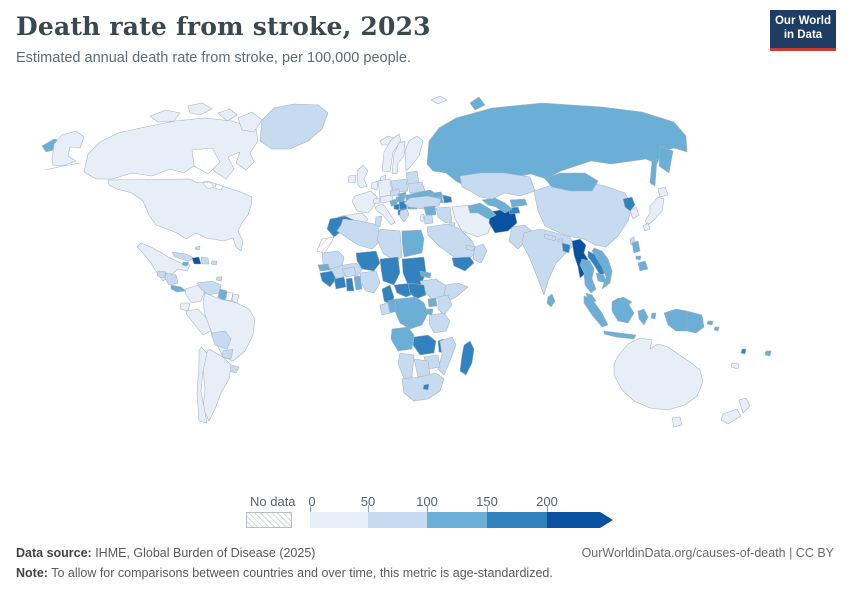 The width and height of the screenshot is (850, 600). I want to click on country-netherlands, so click(374, 185).